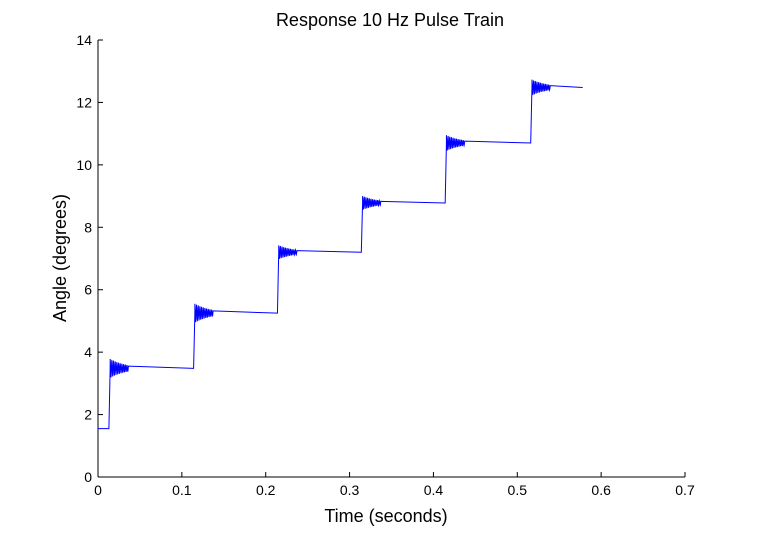 This screenshot has height=542, width=757. What do you see at coordinates (84, 102) in the screenshot?
I see `y-tick-label: 12` at bounding box center [84, 102].